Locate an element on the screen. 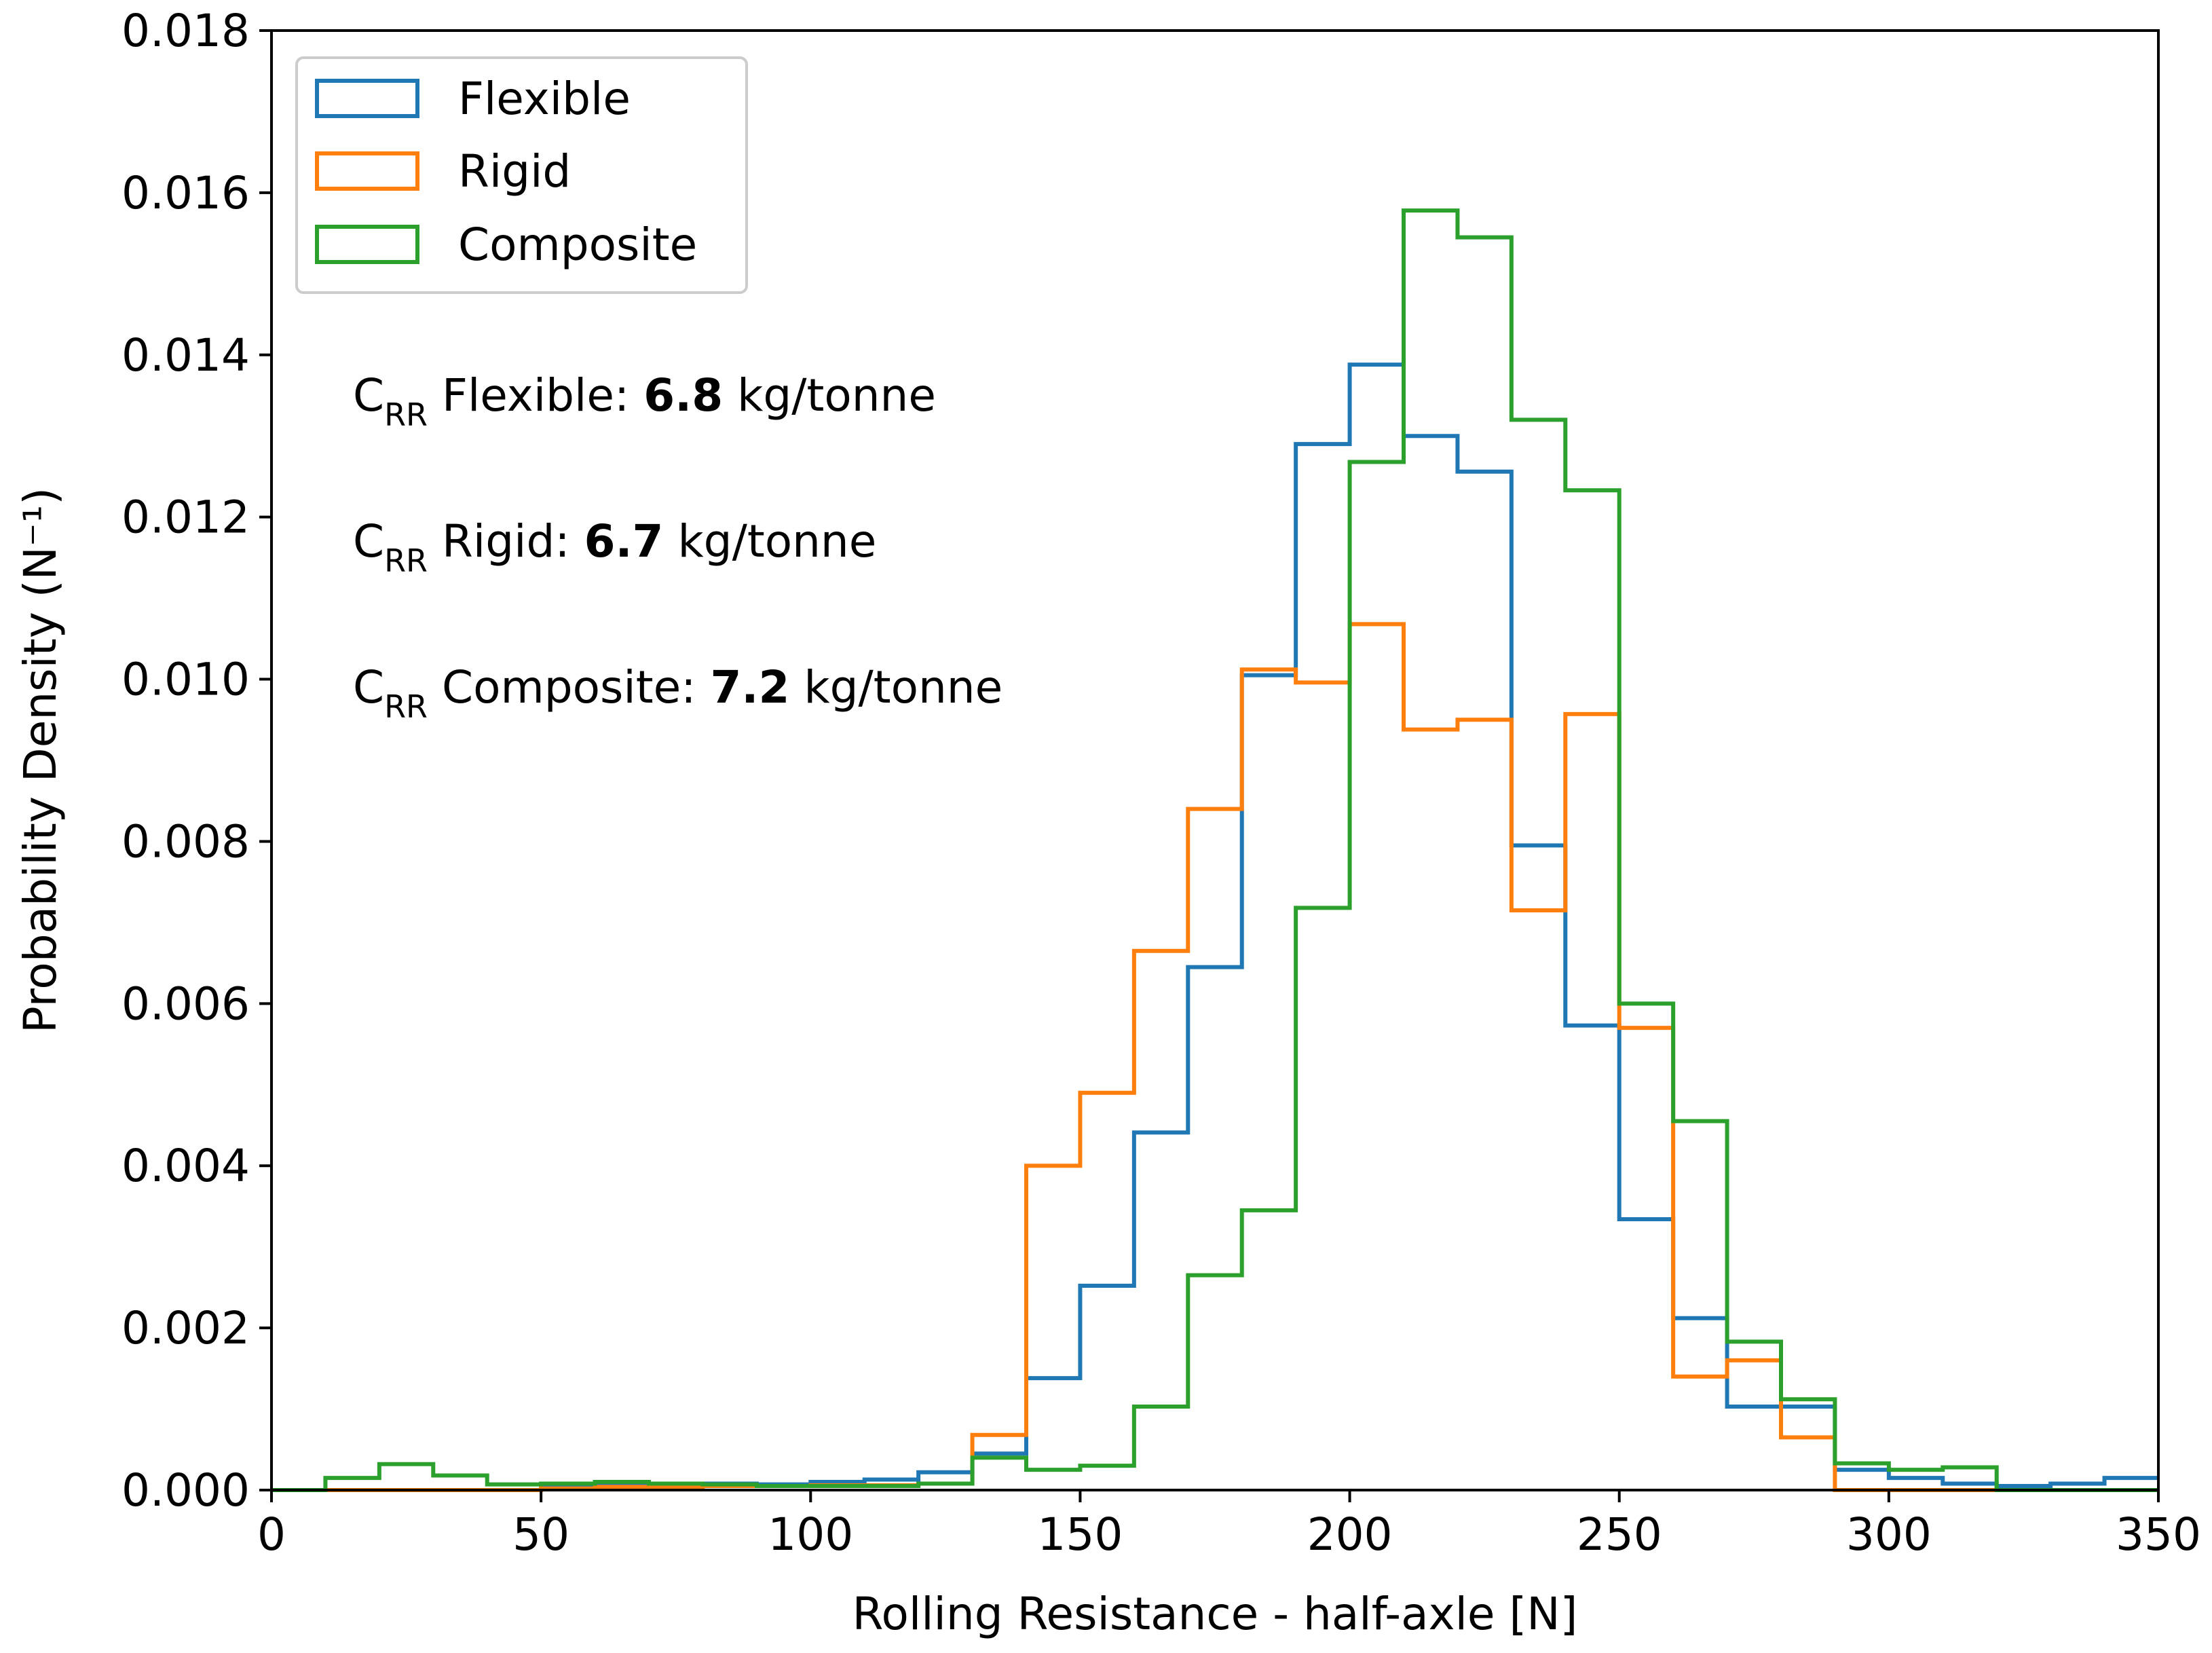 This screenshot has height=1653, width=2212. x-tick-label: 100 is located at coordinates (810, 1534).